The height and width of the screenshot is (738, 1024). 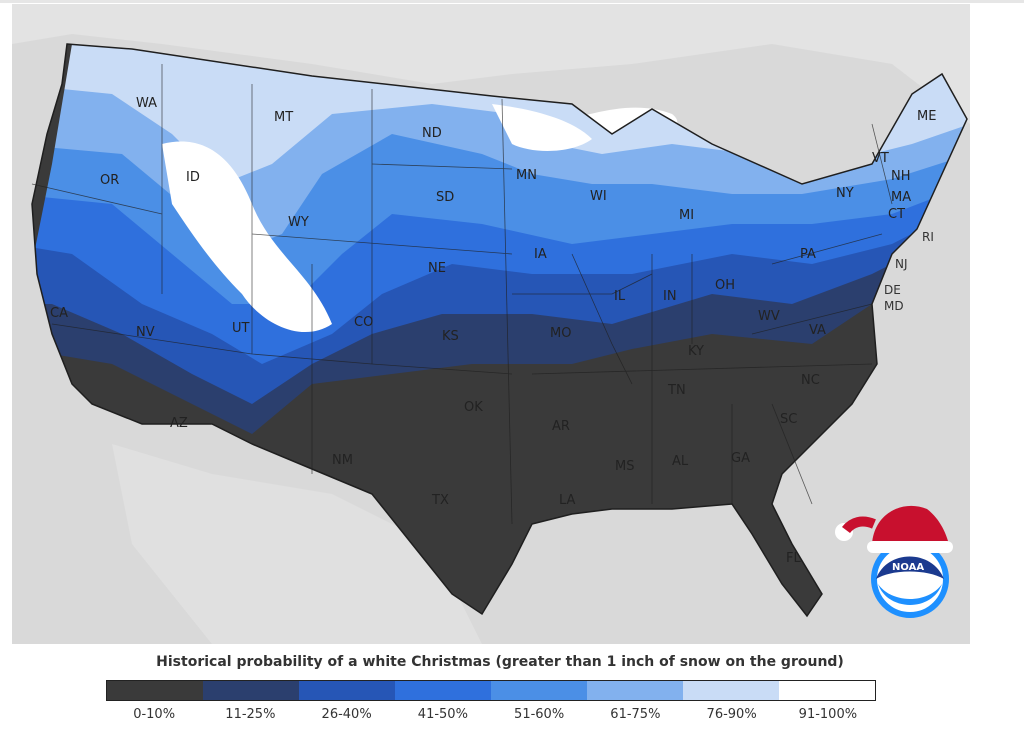 I want to click on state-label-sc: SC, so click(x=788, y=419).